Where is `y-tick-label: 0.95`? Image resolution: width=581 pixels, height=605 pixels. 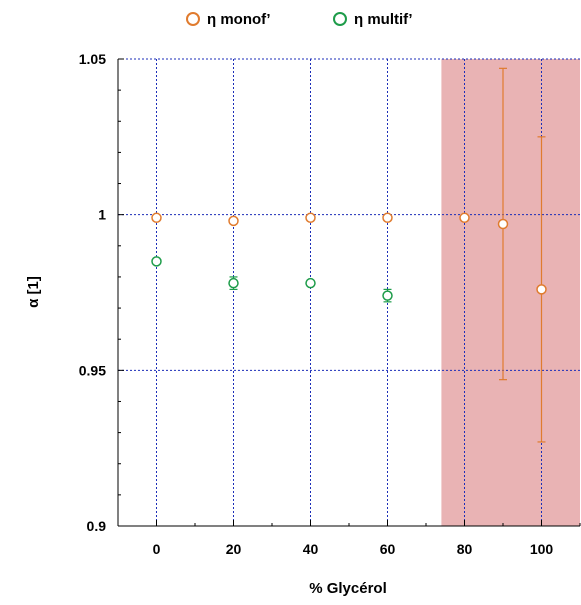 y-tick-label: 0.95 is located at coordinates (92, 370).